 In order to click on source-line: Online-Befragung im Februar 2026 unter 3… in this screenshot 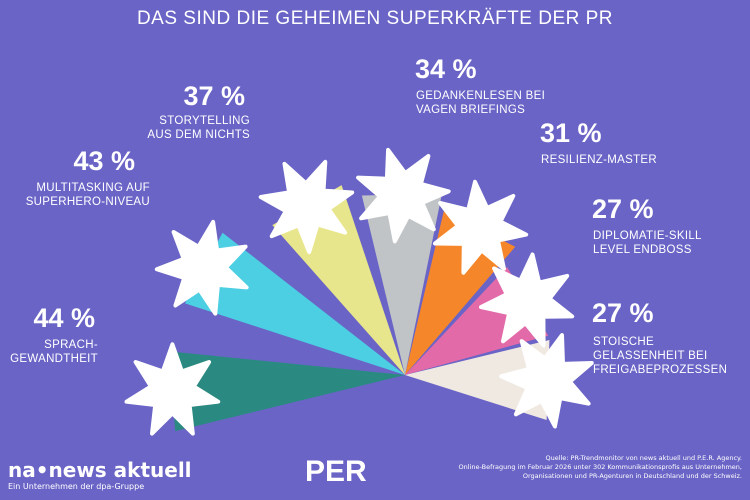, I will do `click(600, 467)`.